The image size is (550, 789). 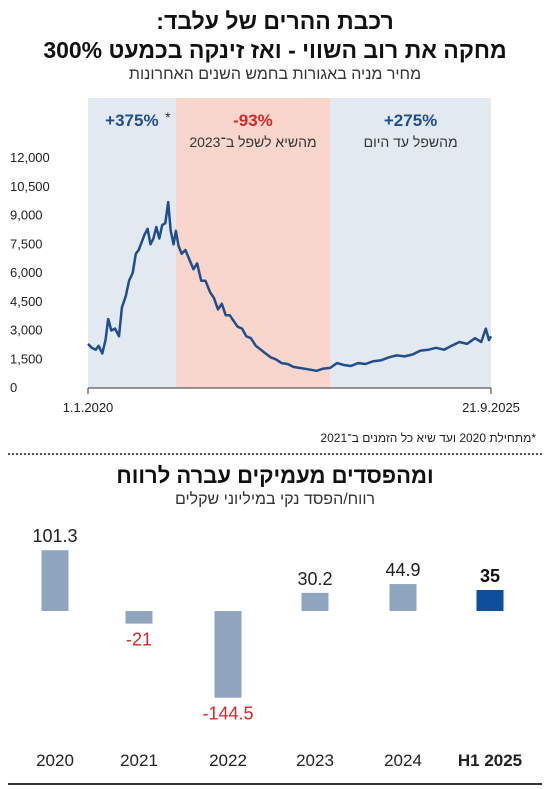 I want to click on bar-2021, so click(x=139, y=617).